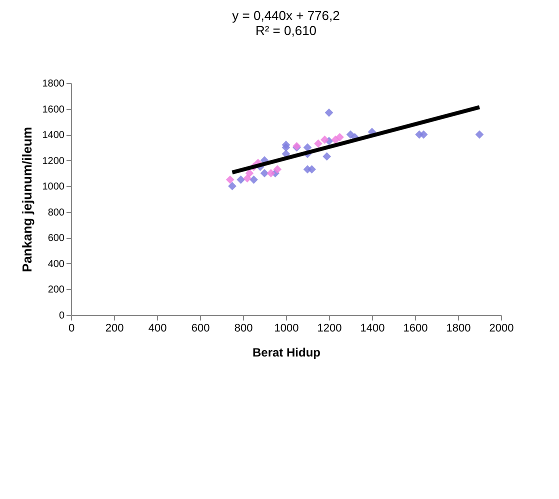  I want to click on x-tick-label: 800, so click(243, 328).